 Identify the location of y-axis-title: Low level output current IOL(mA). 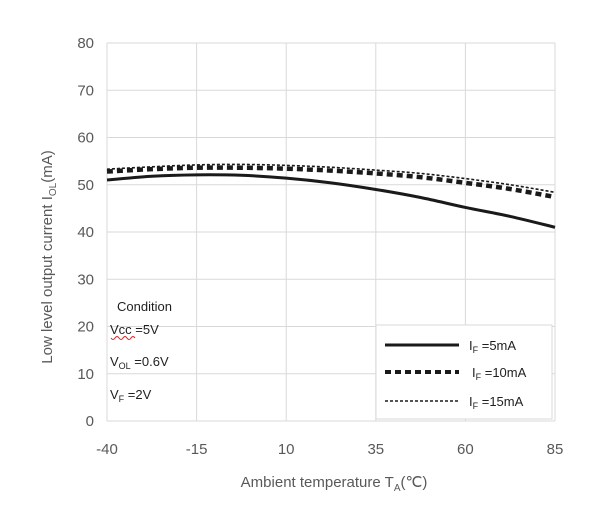
(49, 256).